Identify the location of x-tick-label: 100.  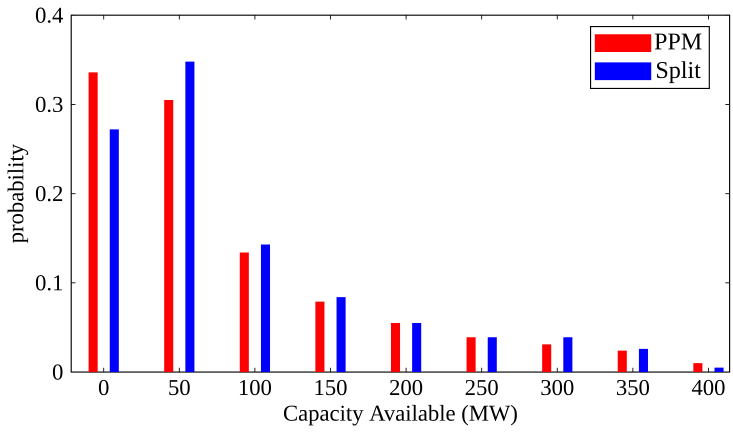
(256, 388).